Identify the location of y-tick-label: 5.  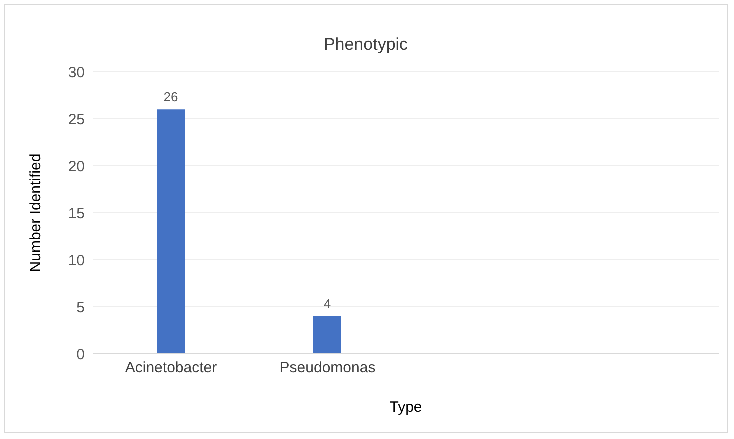
(80, 307).